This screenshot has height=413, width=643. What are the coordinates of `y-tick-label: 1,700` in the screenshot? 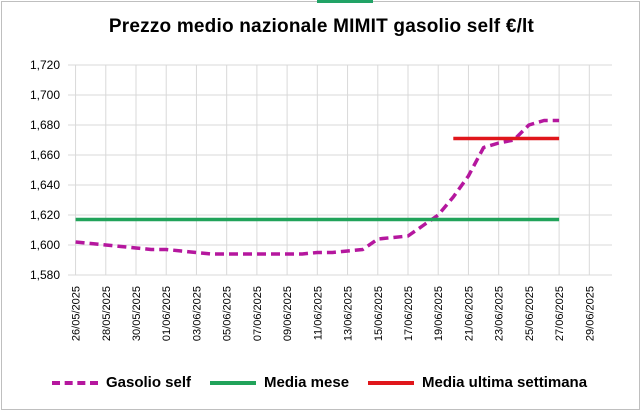 It's located at (45, 95).